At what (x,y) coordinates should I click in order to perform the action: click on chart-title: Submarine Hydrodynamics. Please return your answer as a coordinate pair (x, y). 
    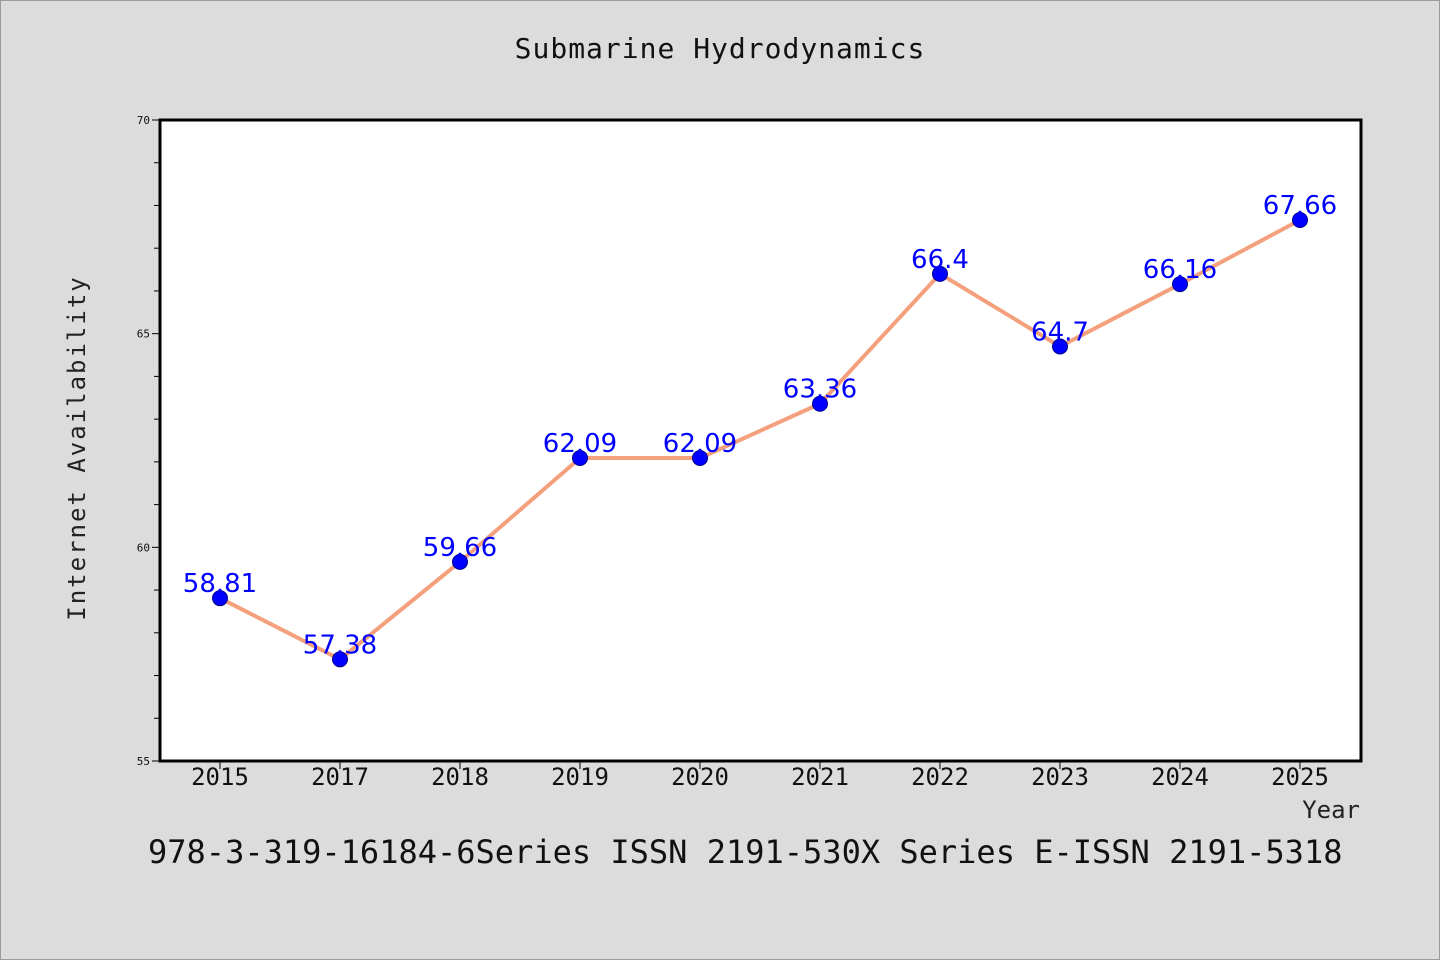
    Looking at the image, I should click on (720, 48).